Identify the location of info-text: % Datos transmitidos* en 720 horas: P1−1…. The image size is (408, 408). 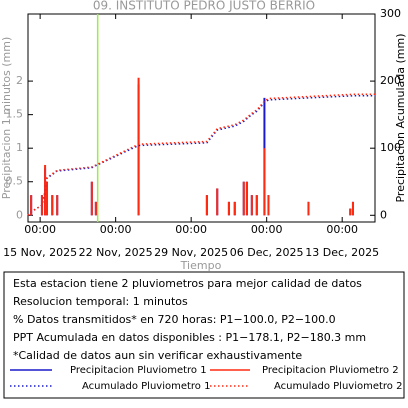
(174, 319).